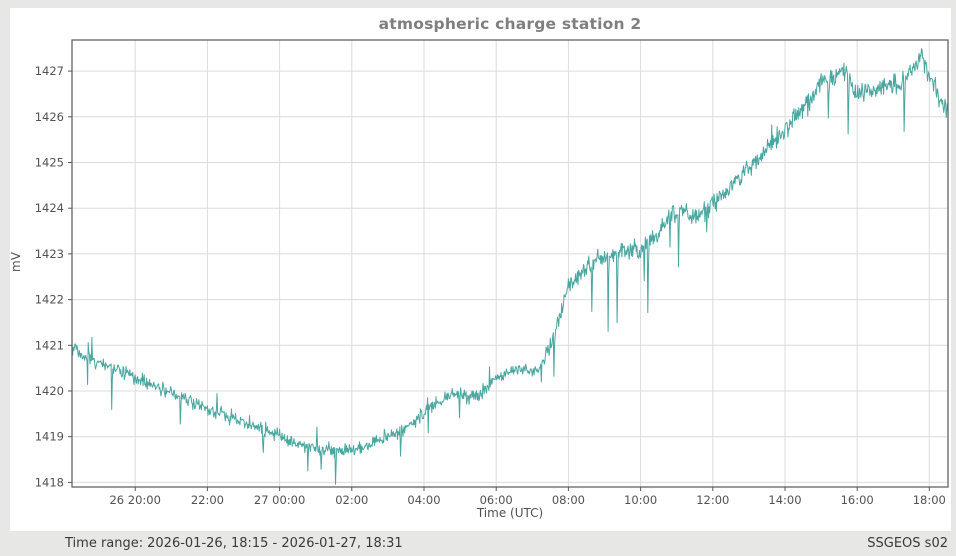 The width and height of the screenshot is (956, 556). I want to click on x-tick-label: 08:00, so click(568, 500).